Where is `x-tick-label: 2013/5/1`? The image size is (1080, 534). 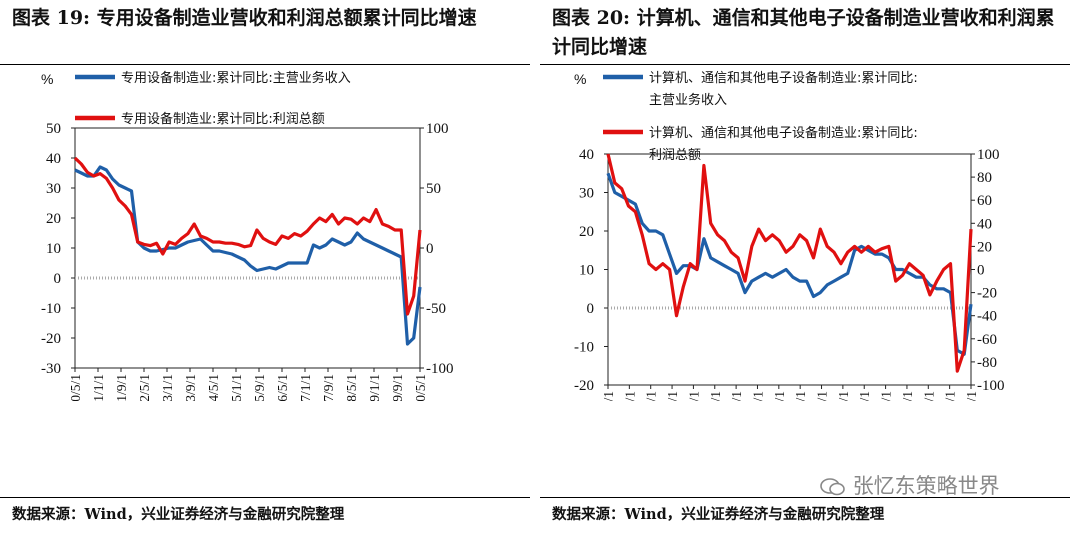
x-tick-label: 2013/5/1 is located at coordinates (715, 396).